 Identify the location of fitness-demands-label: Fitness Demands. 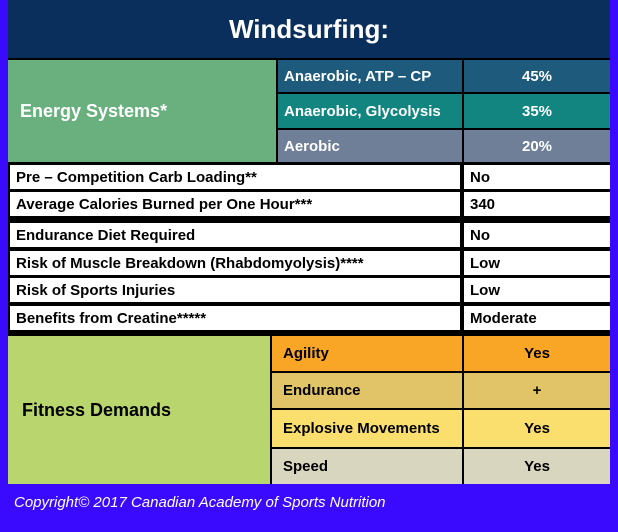
(139, 410).